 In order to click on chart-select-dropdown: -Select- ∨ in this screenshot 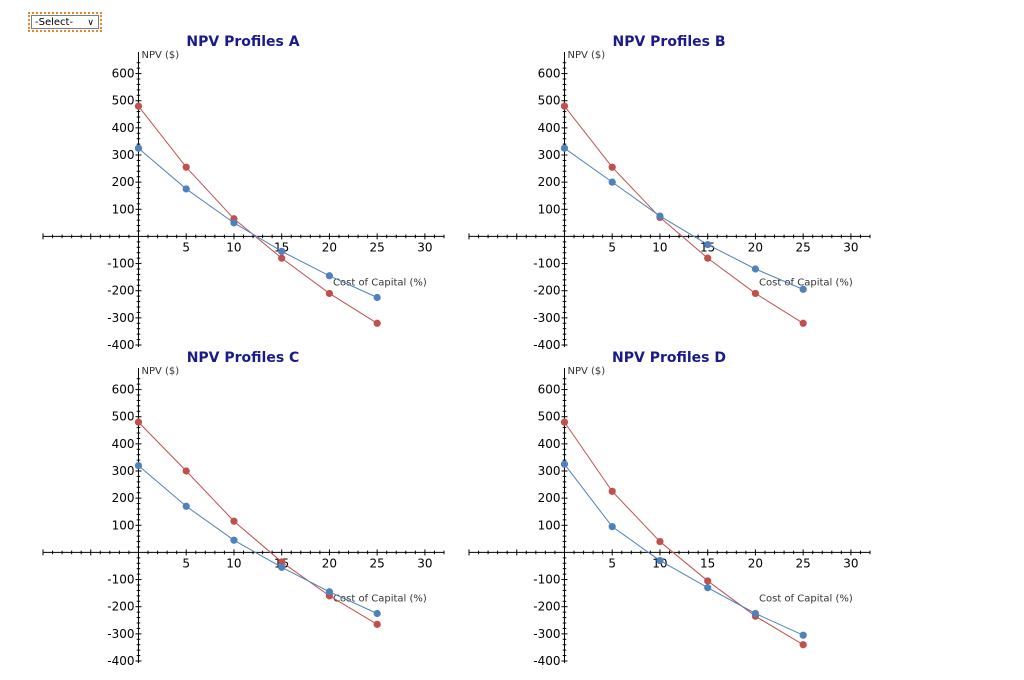, I will do `click(65, 22)`.